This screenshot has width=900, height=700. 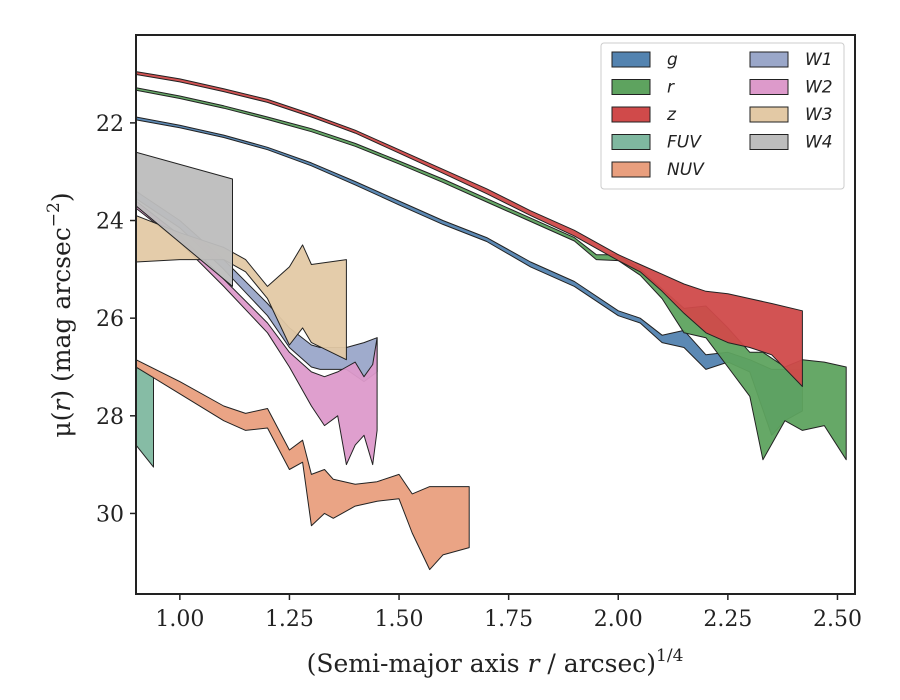 I want to click on y-tick-label: 28, so click(x=110, y=417).